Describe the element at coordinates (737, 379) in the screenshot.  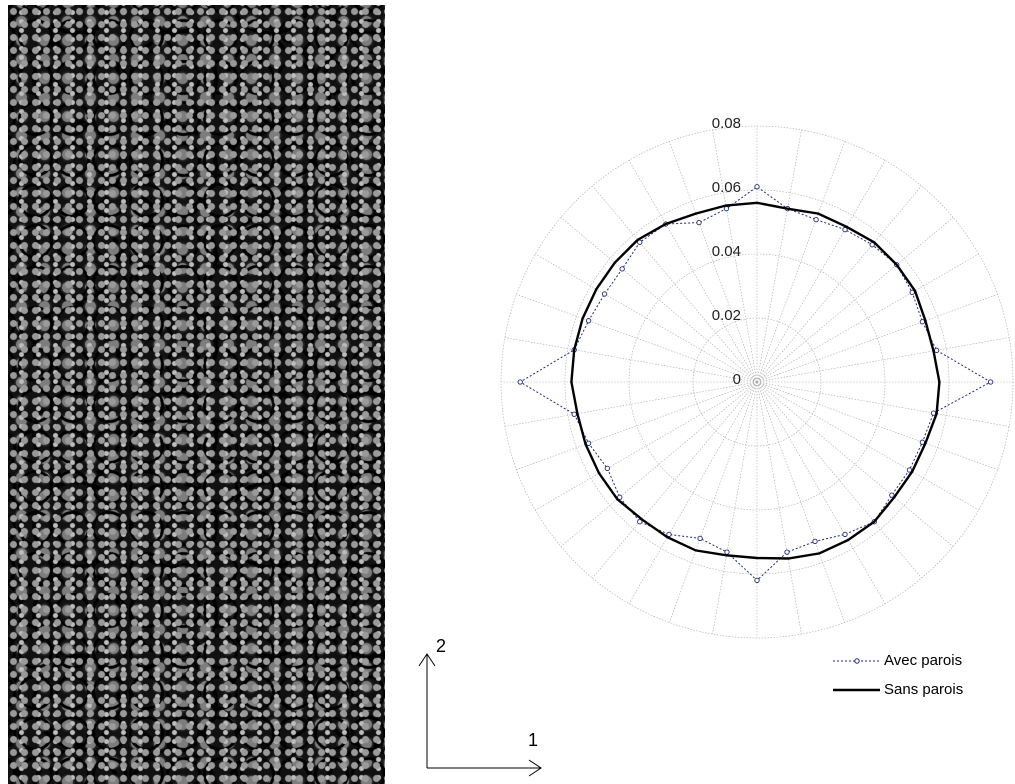
I see `r-tick-label: 0` at that location.